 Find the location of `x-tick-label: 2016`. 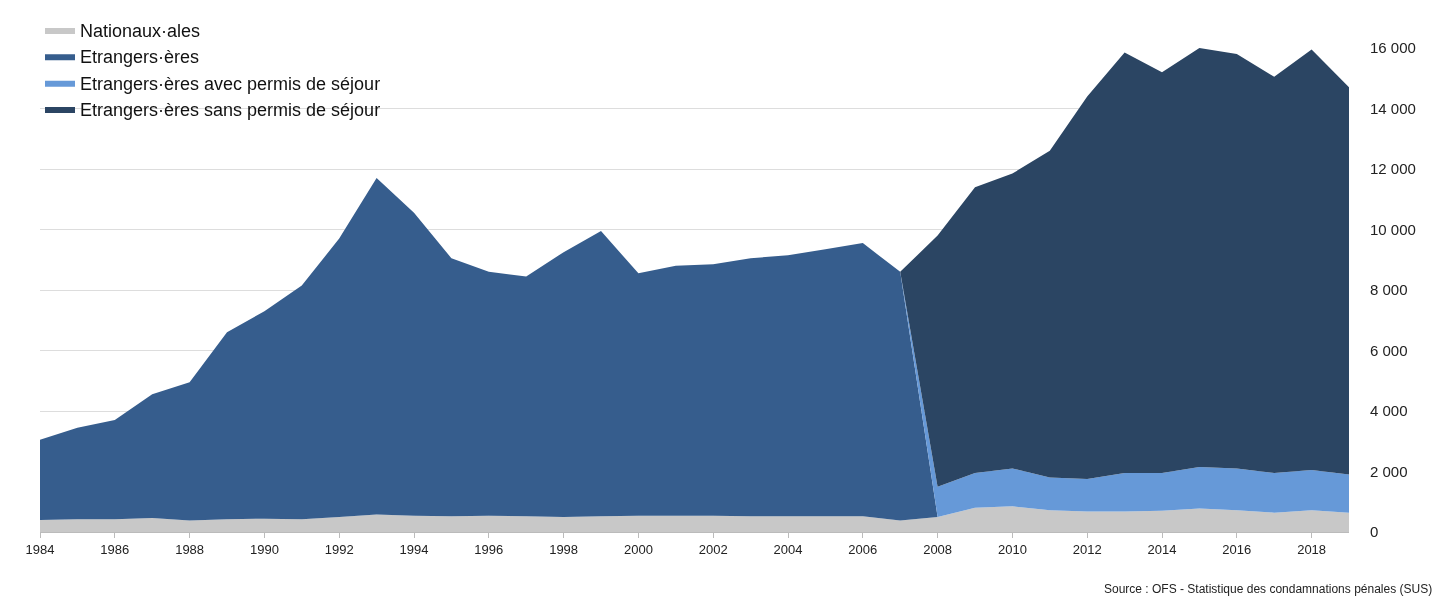

x-tick-label: 2016 is located at coordinates (1237, 549).